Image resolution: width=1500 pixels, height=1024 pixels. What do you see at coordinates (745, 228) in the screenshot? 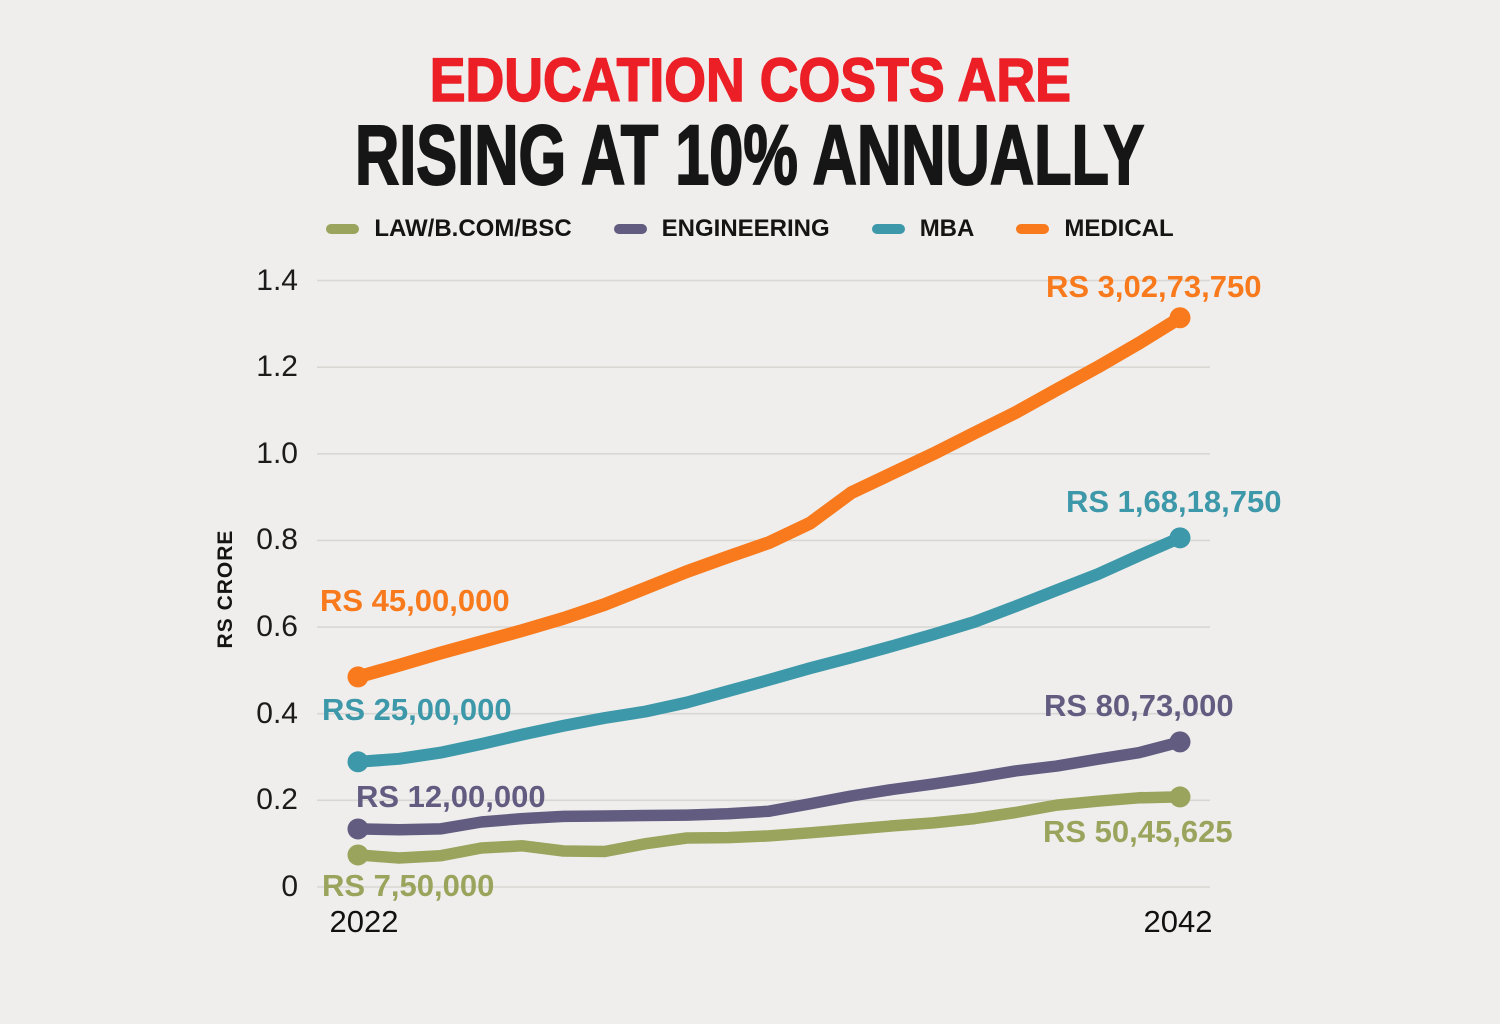
I see `legend-label-engineering: ENGINEERING` at bounding box center [745, 228].